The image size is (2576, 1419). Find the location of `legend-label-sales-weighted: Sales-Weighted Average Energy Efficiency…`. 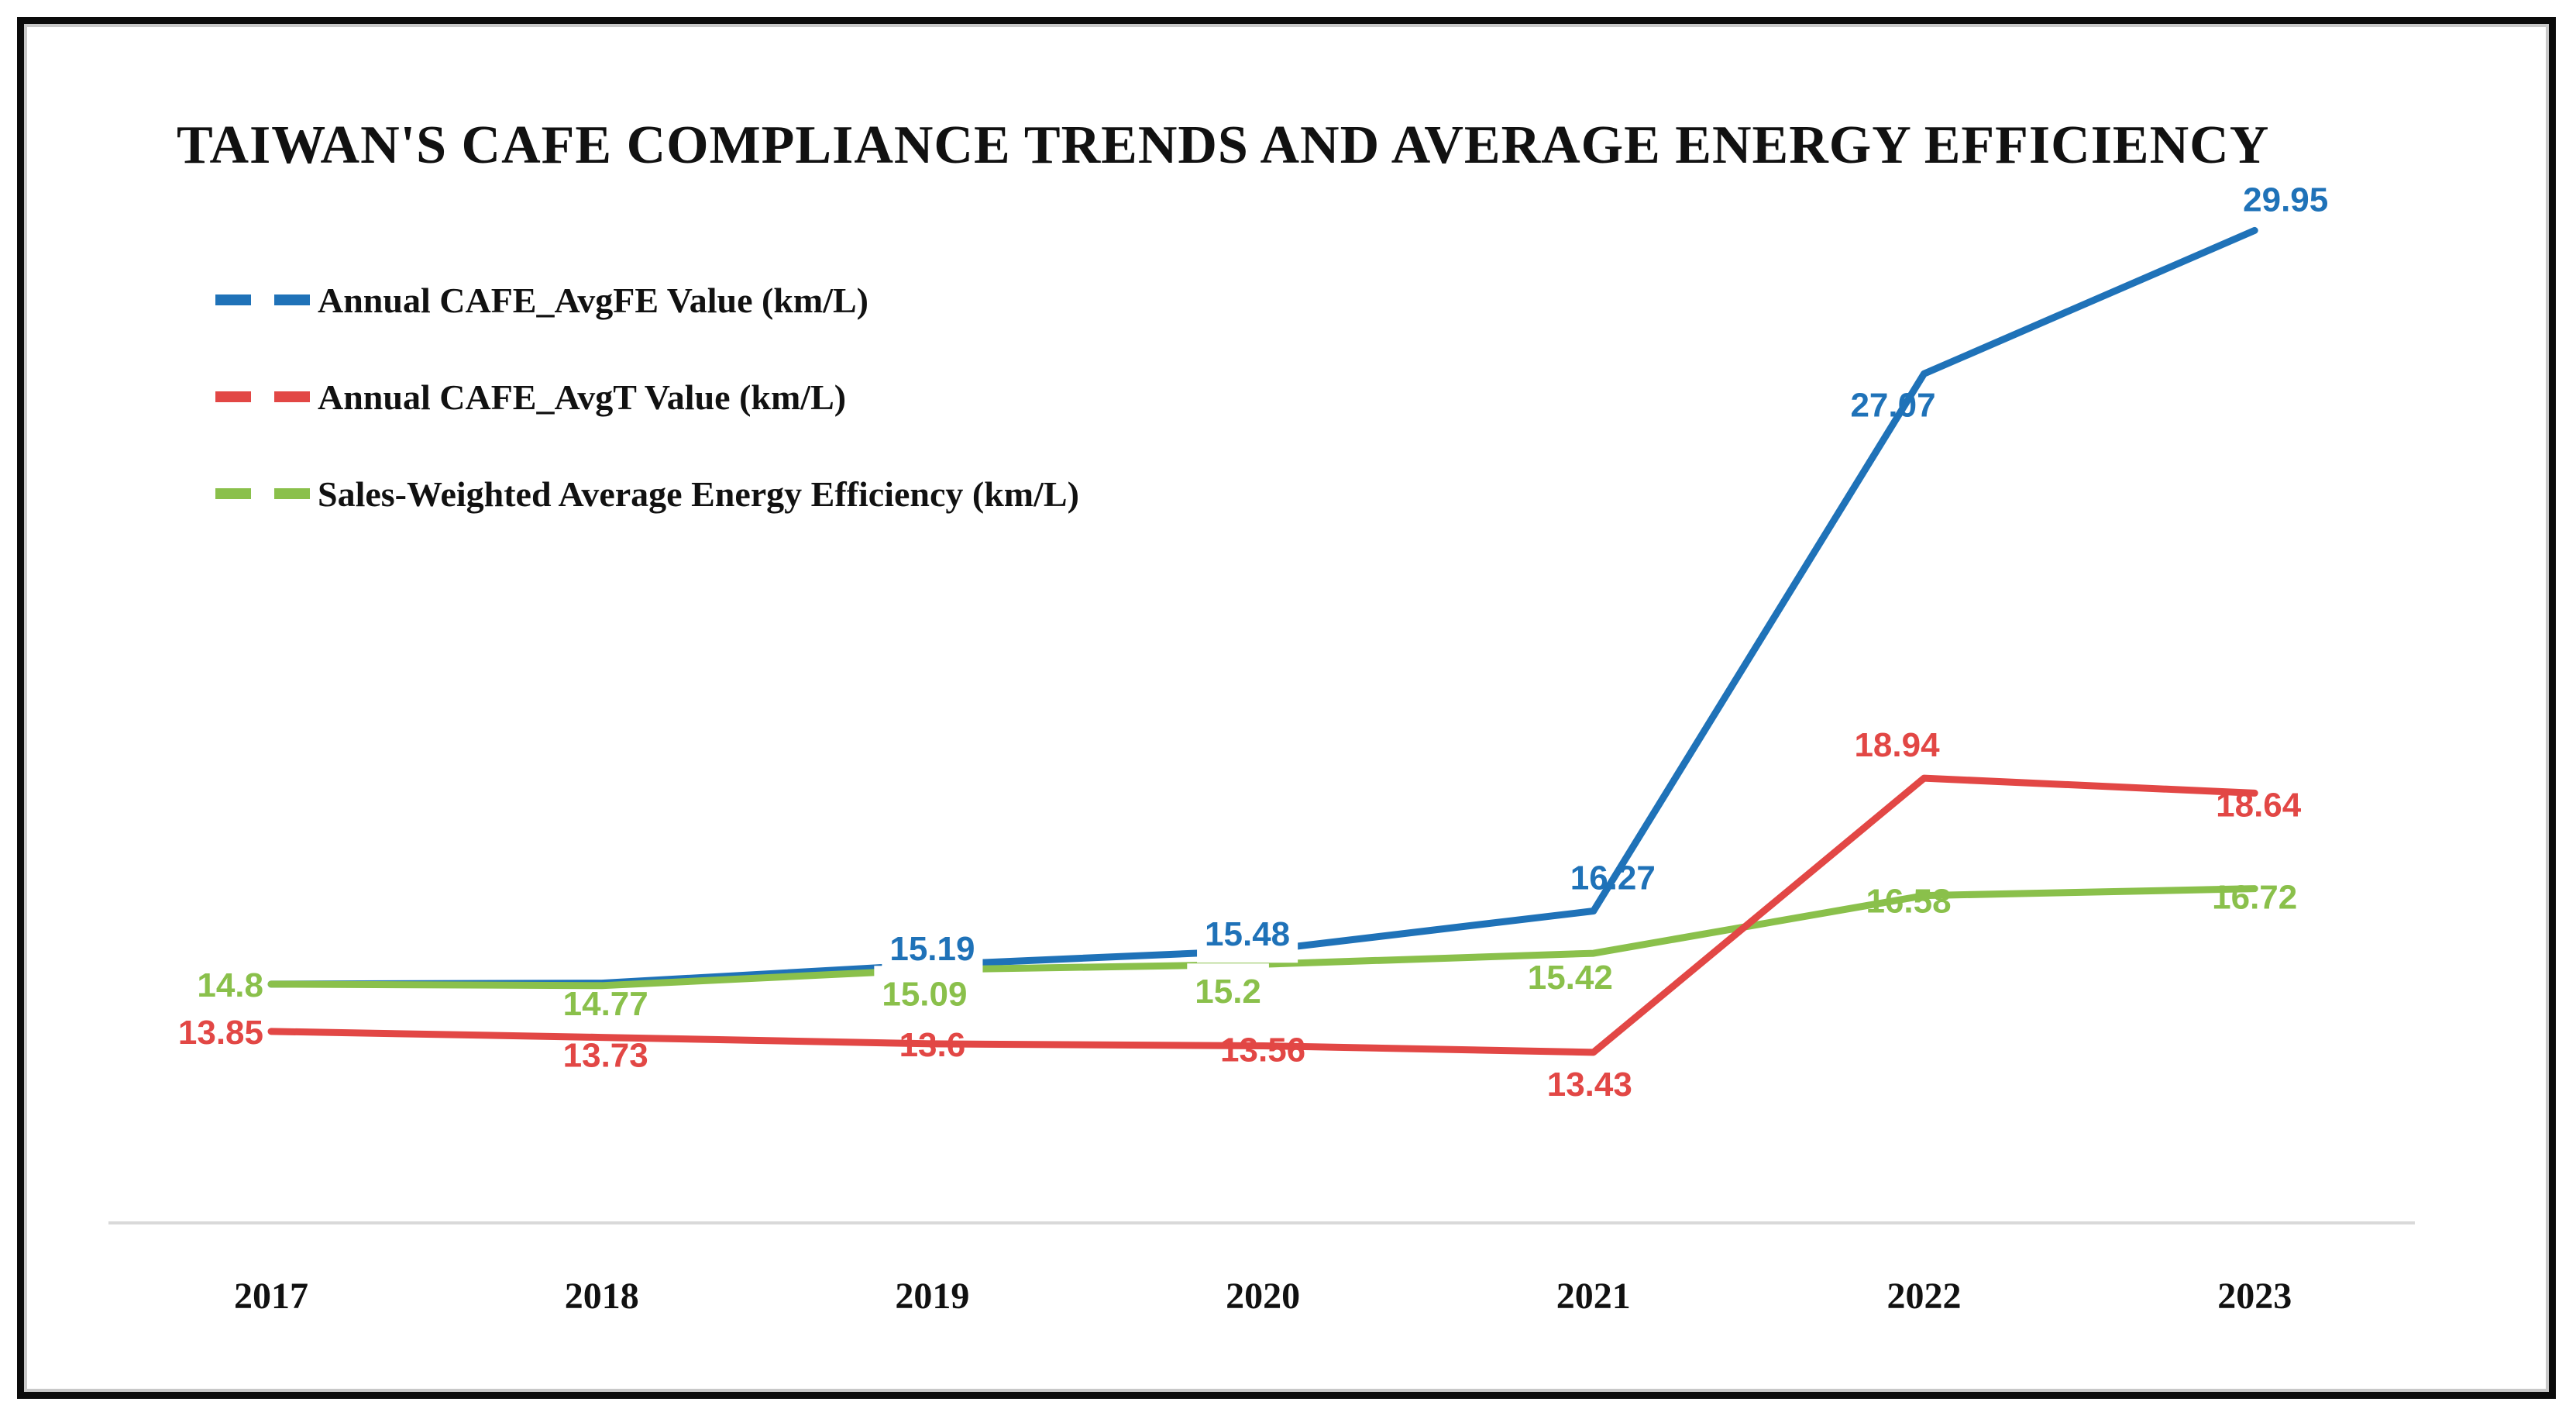

legend-label-sales-weighted: Sales-Weighted Average Energy Efficiency… is located at coordinates (698, 494).